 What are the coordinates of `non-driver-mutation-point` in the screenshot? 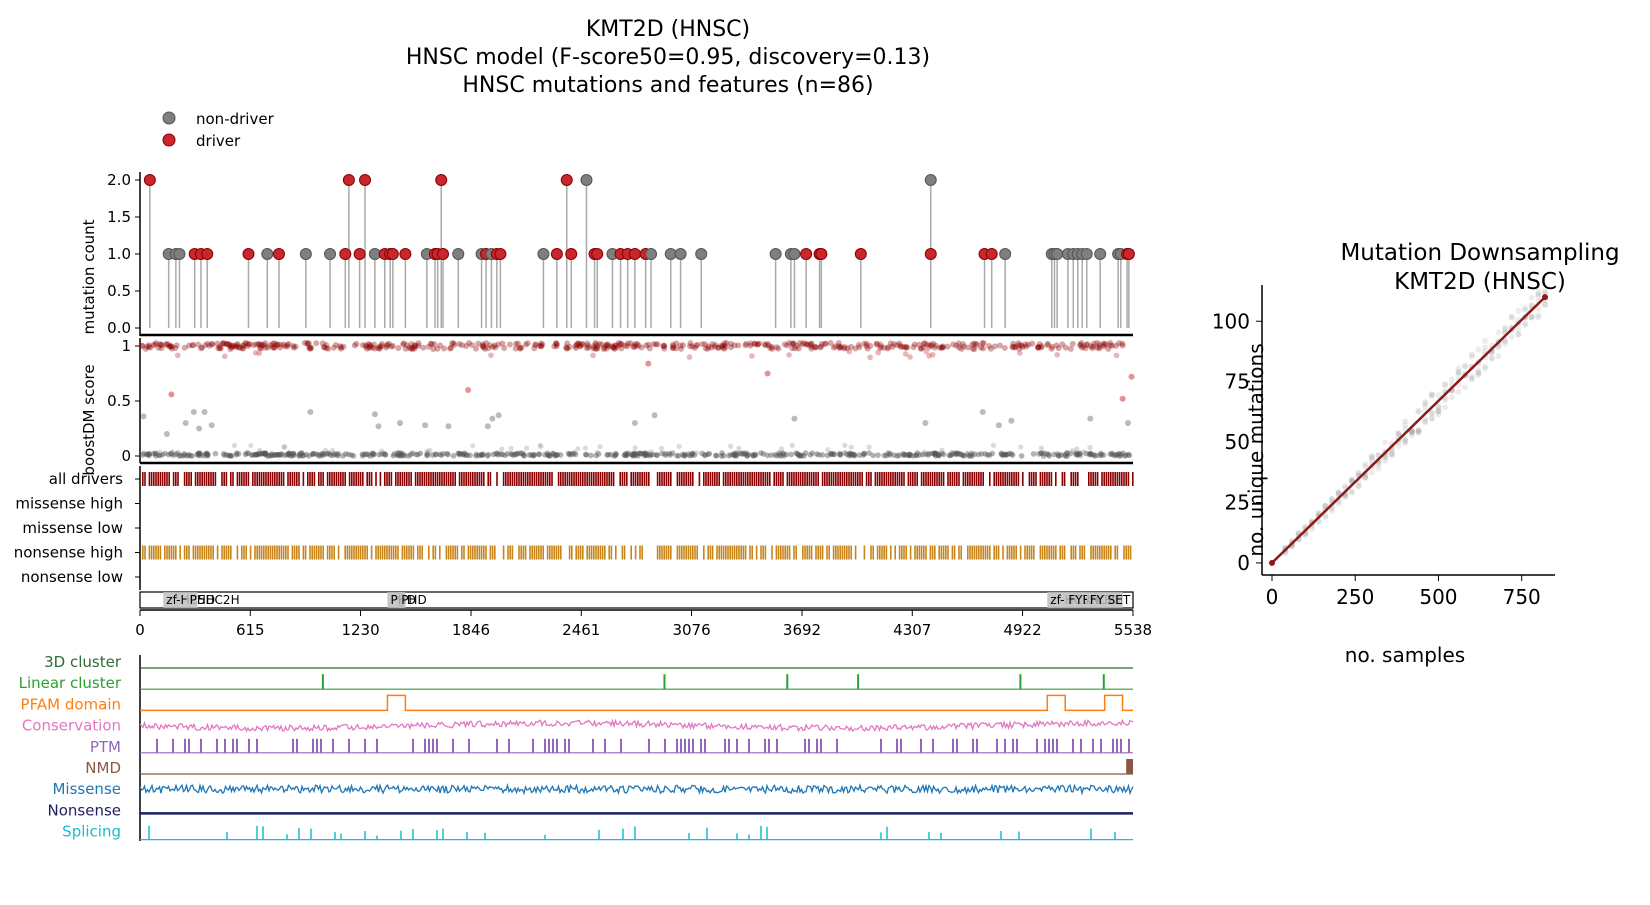 It's located at (794, 254).